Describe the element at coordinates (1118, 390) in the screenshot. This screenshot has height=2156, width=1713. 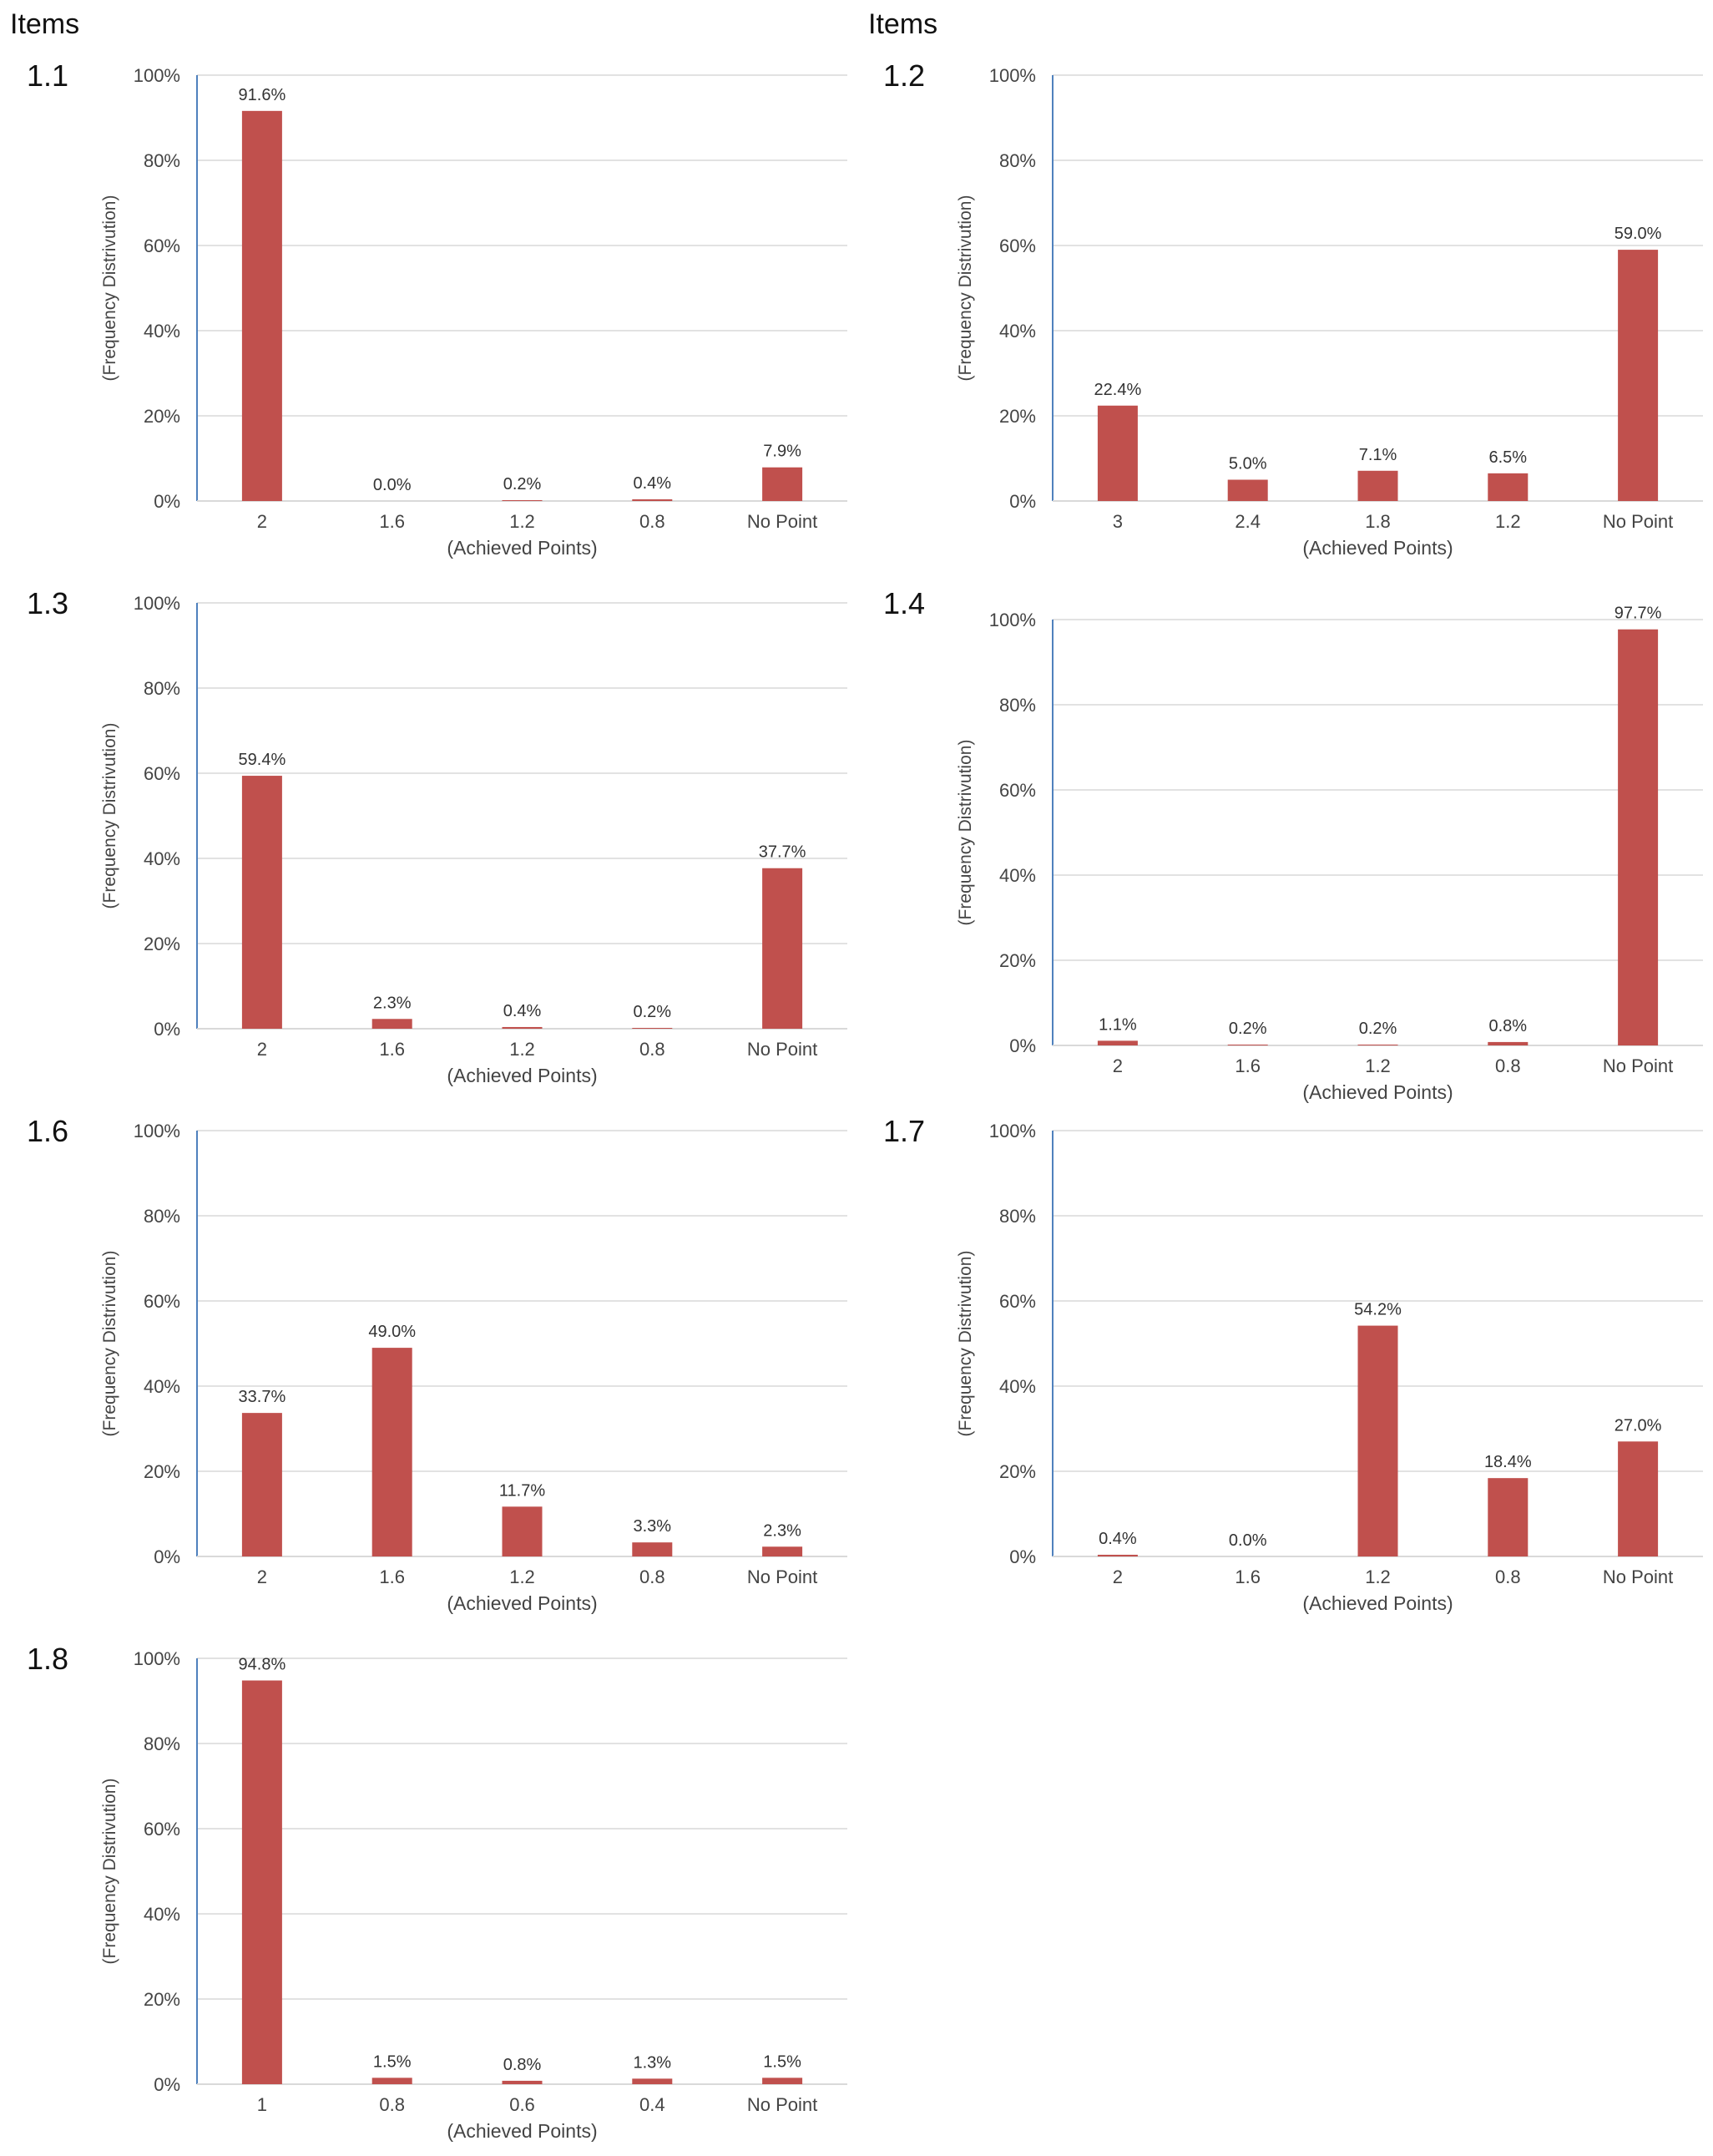
I see `data-label: 22.4%` at that location.